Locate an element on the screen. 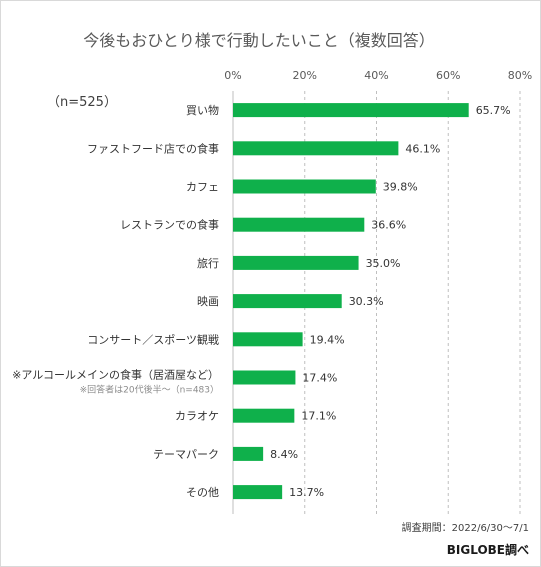  category-label: テーマパーク is located at coordinates (186, 454).